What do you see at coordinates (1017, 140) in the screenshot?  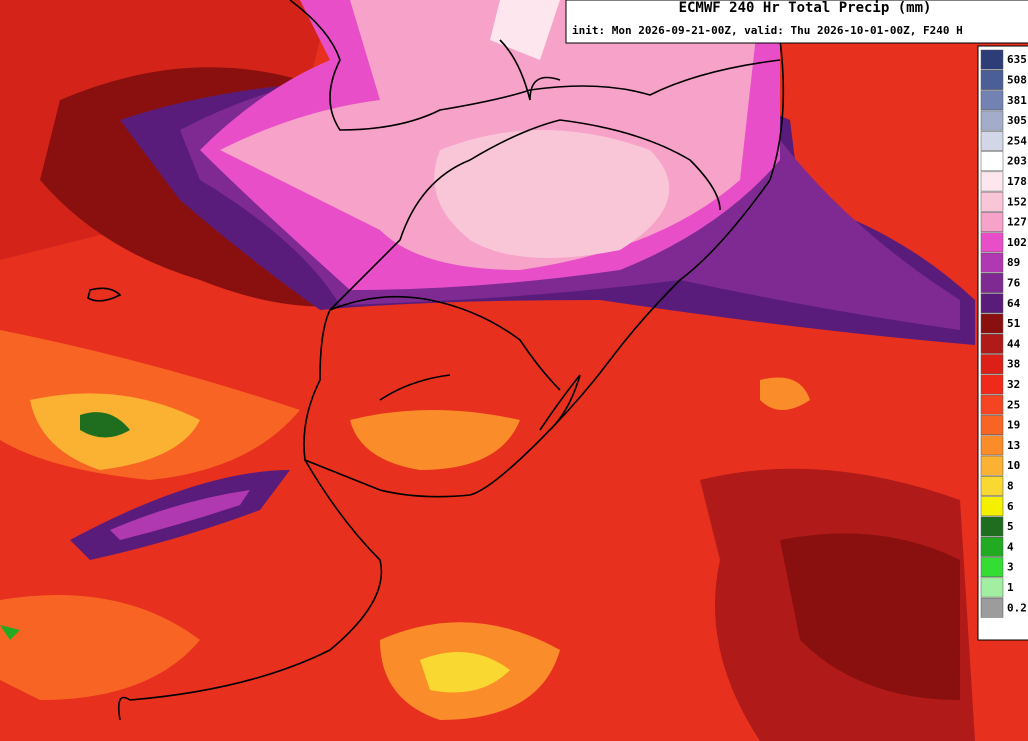 I see `legend-label: 254` at bounding box center [1017, 140].